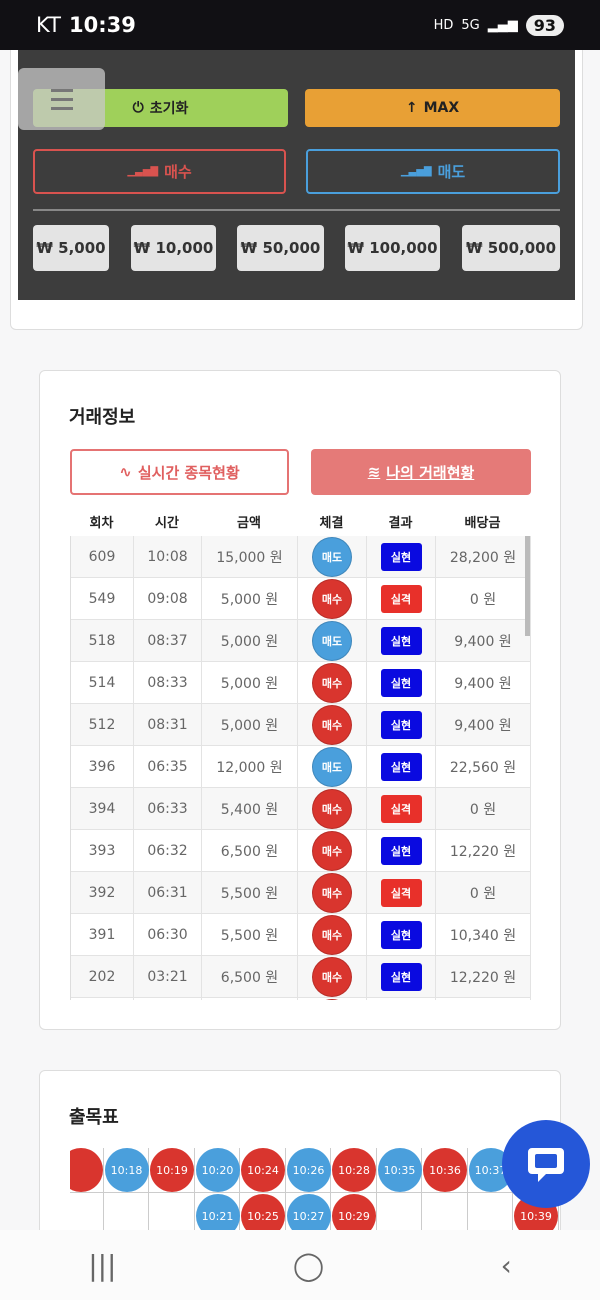 The image size is (600, 1300). What do you see at coordinates (354, 1170) in the screenshot?
I see `red-result-dot: 10:28` at bounding box center [354, 1170].